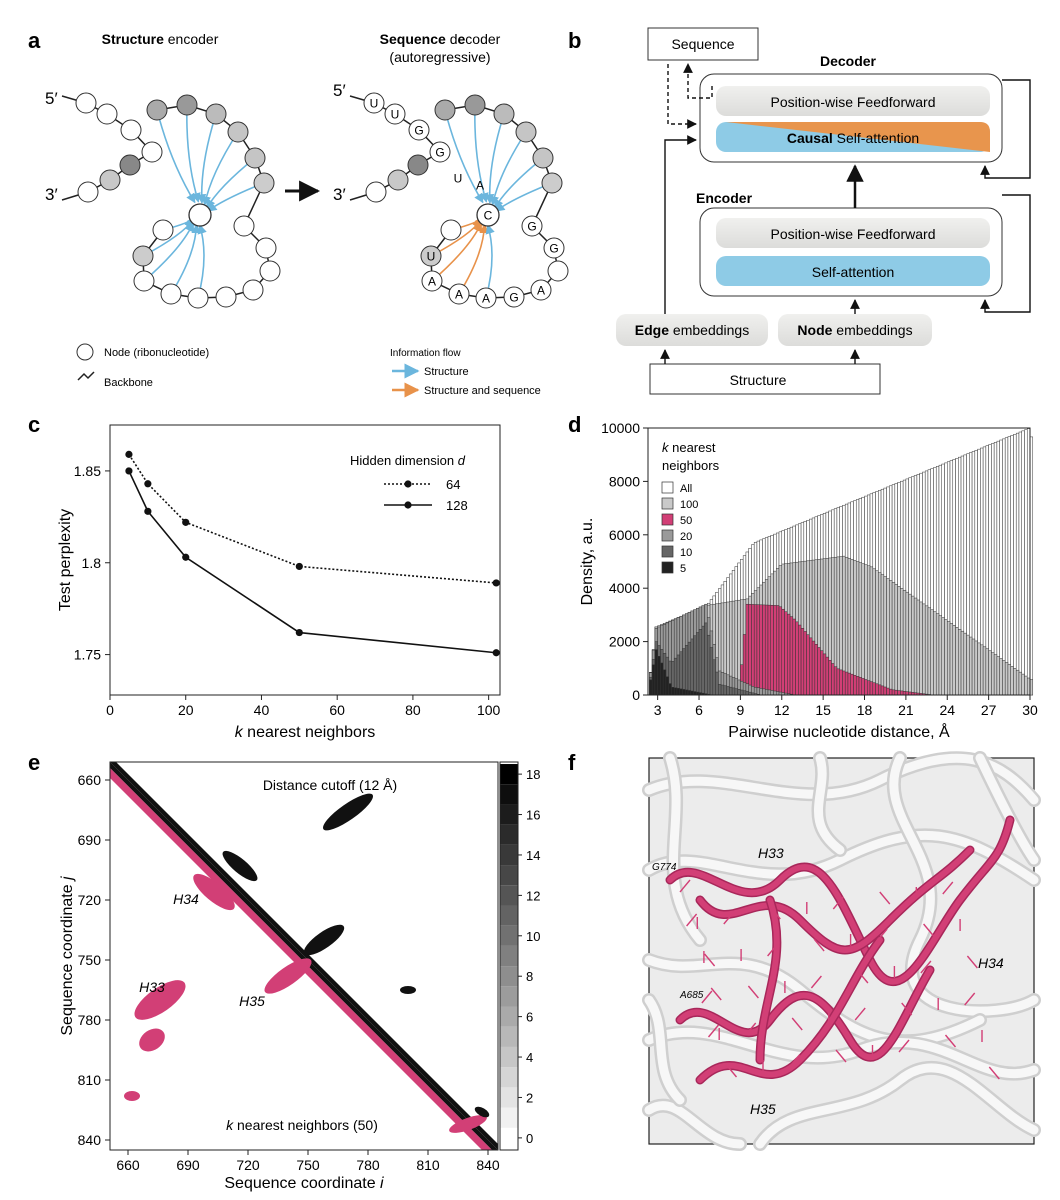  I want to click on x-tick-label: 100, so click(489, 710).